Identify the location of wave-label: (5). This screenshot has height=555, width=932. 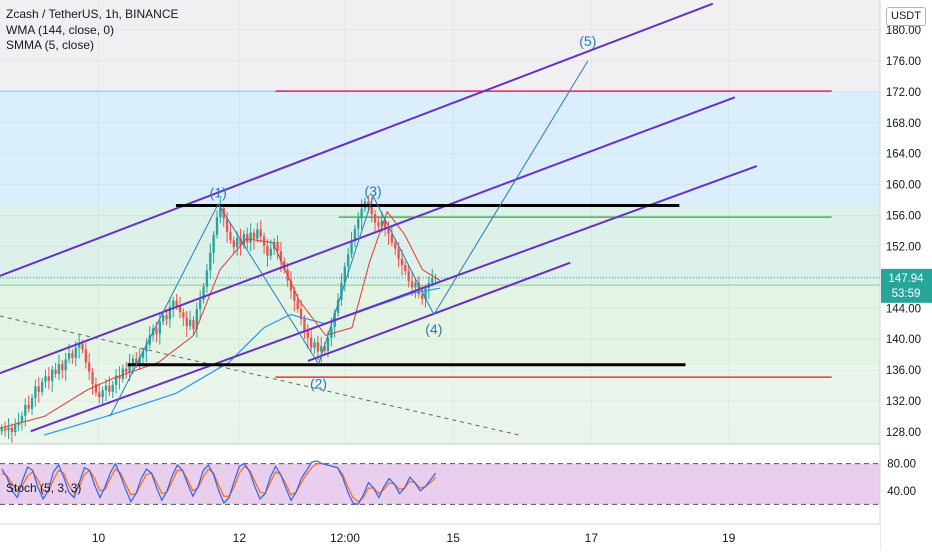
(587, 41).